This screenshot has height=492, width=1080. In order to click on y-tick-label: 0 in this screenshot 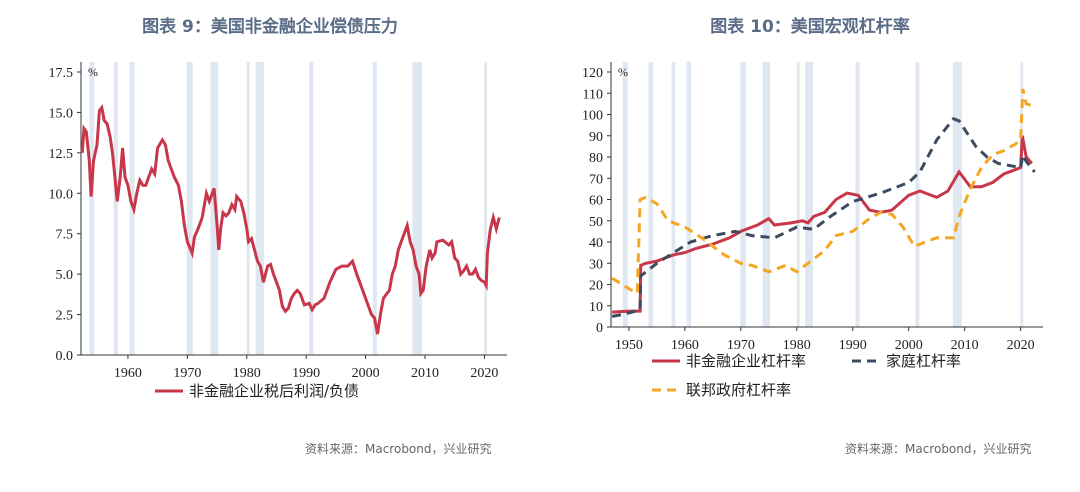, I will do `click(599, 328)`.